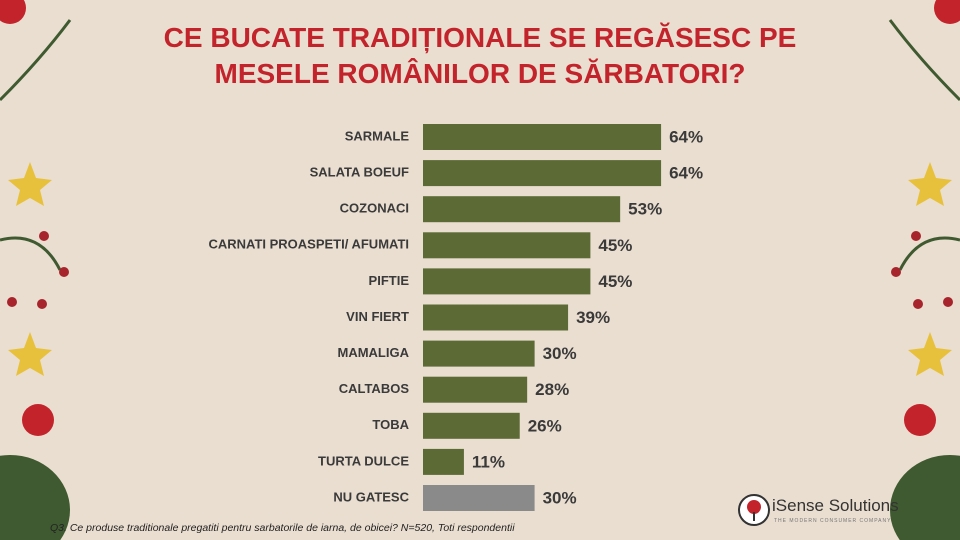 Image resolution: width=960 pixels, height=540 pixels. Describe the element at coordinates (374, 352) in the screenshot. I see `category-label: MAMALIGA` at that location.